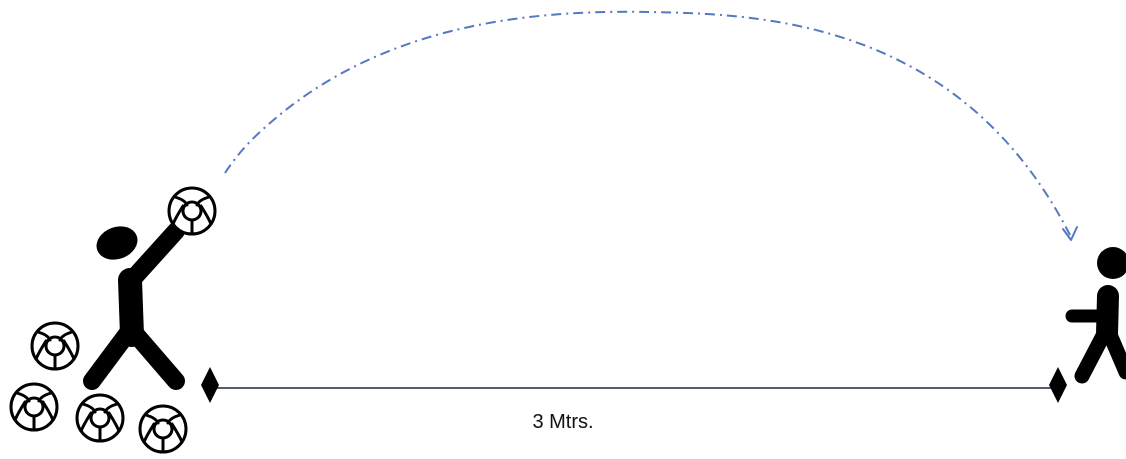 The width and height of the screenshot is (1126, 459). I want to click on throw-path-arrowhead-icon, so click(1070, 233).